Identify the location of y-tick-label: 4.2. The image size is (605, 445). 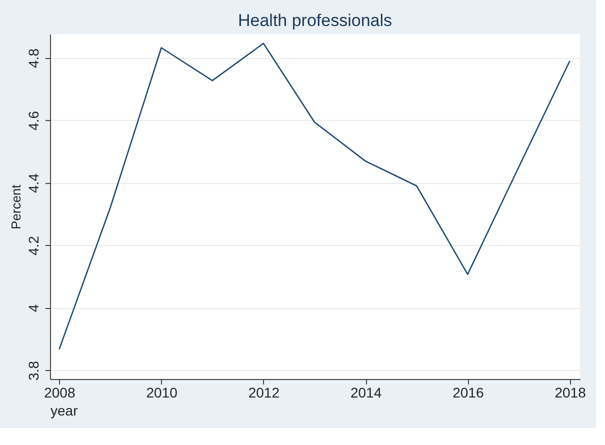
(34, 246).